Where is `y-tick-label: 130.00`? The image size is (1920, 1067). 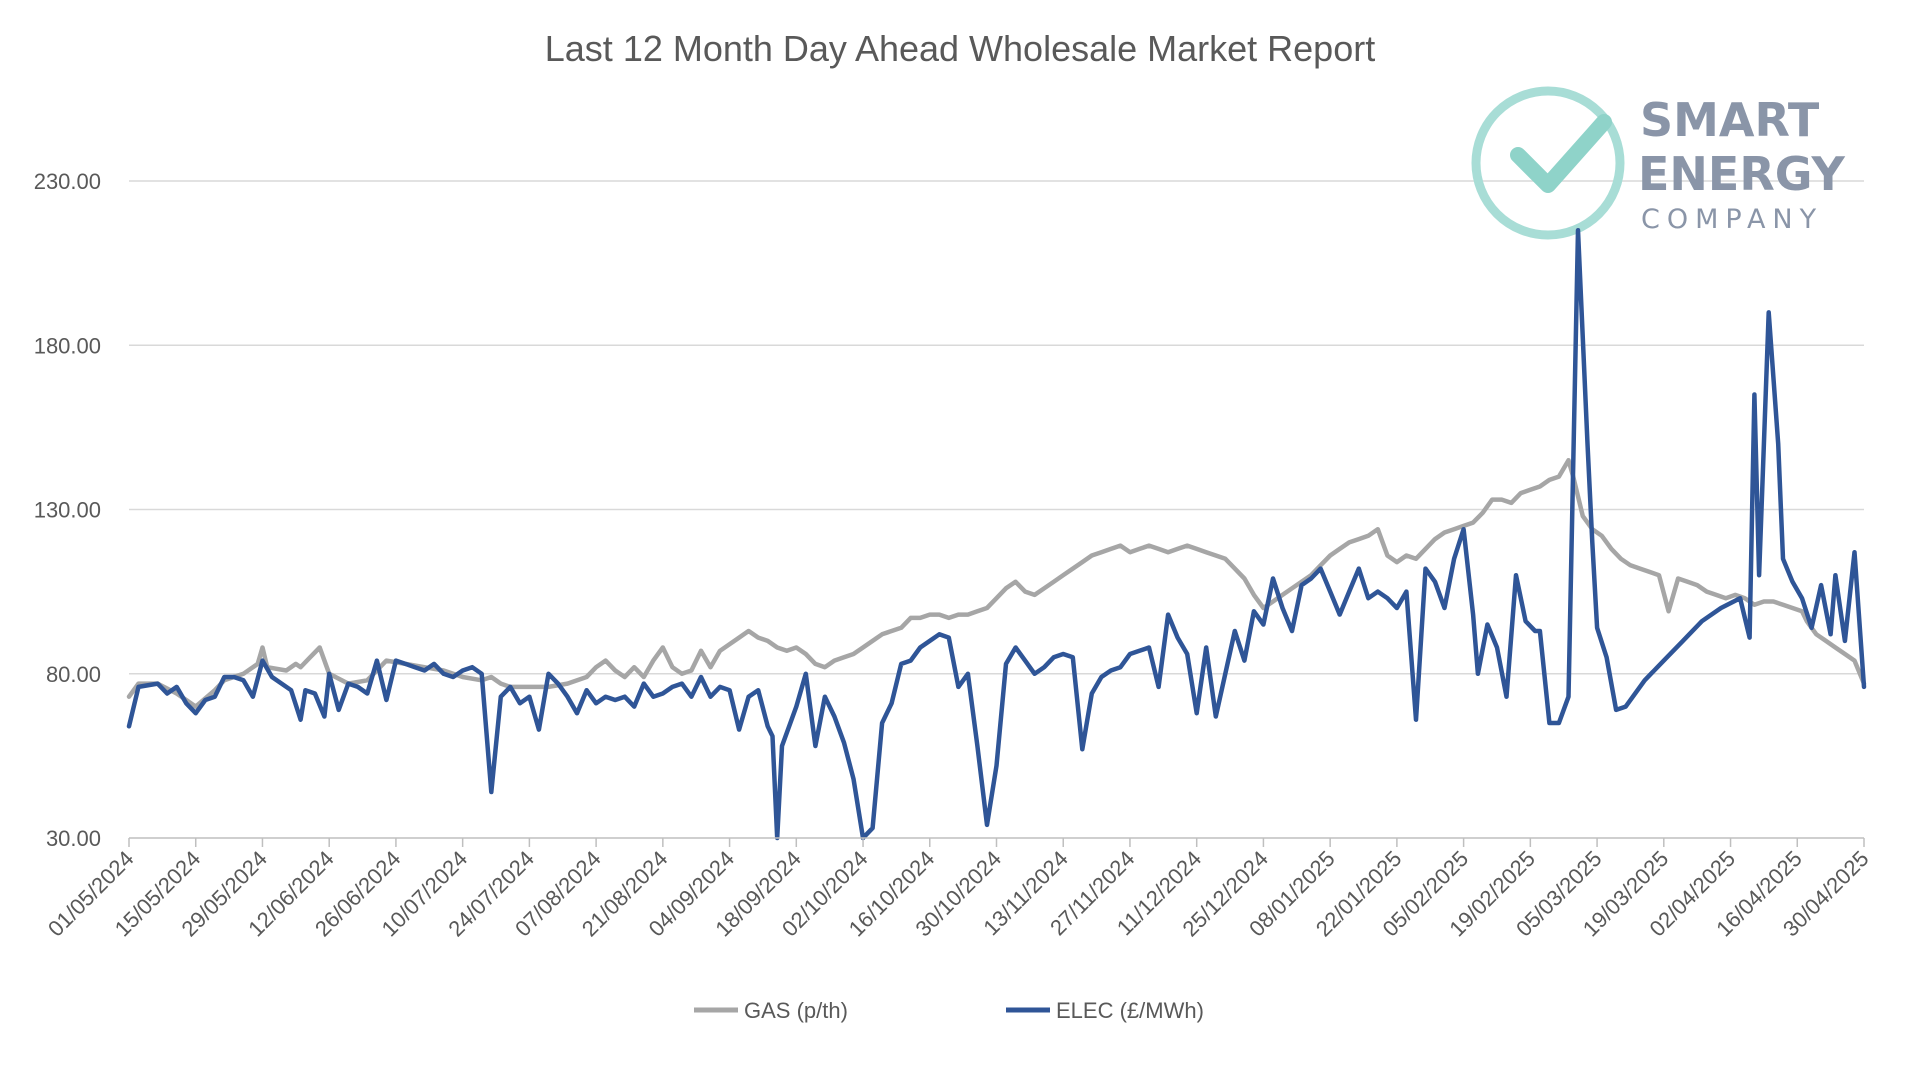
y-tick-label: 130.00 is located at coordinates (67, 510).